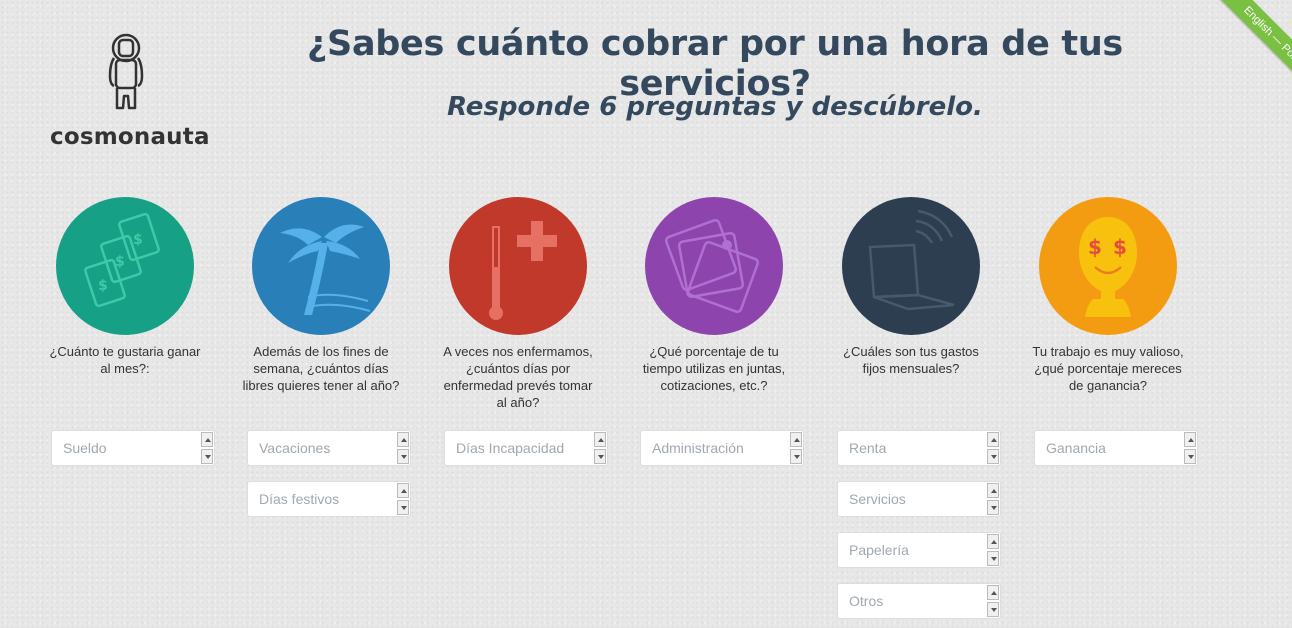 Image resolution: width=1292 pixels, height=628 pixels. Describe the element at coordinates (993, 499) in the screenshot. I see `services-stepper` at that location.